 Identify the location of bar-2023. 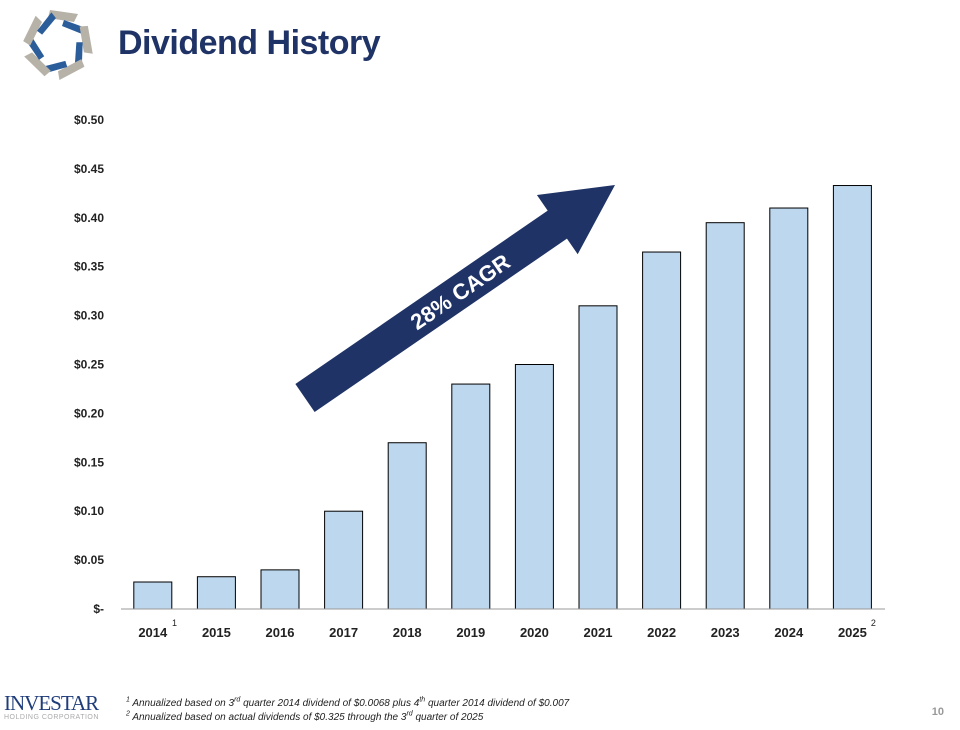
(725, 416).